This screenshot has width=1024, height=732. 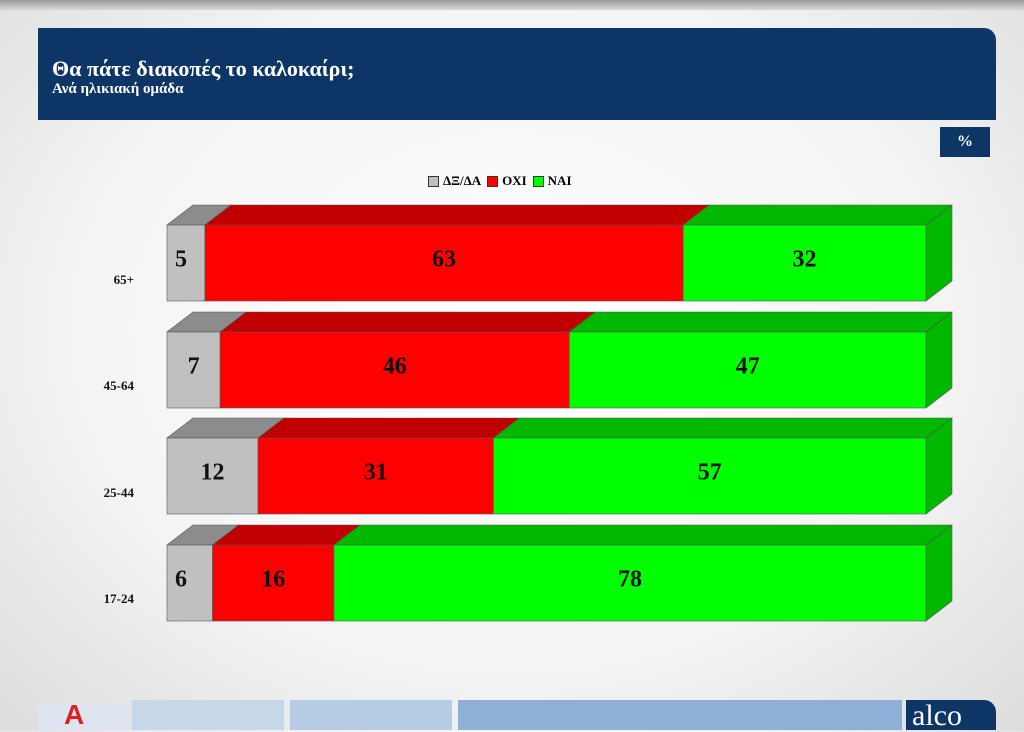 I want to click on bar-65plus-yes, so click(x=804, y=263).